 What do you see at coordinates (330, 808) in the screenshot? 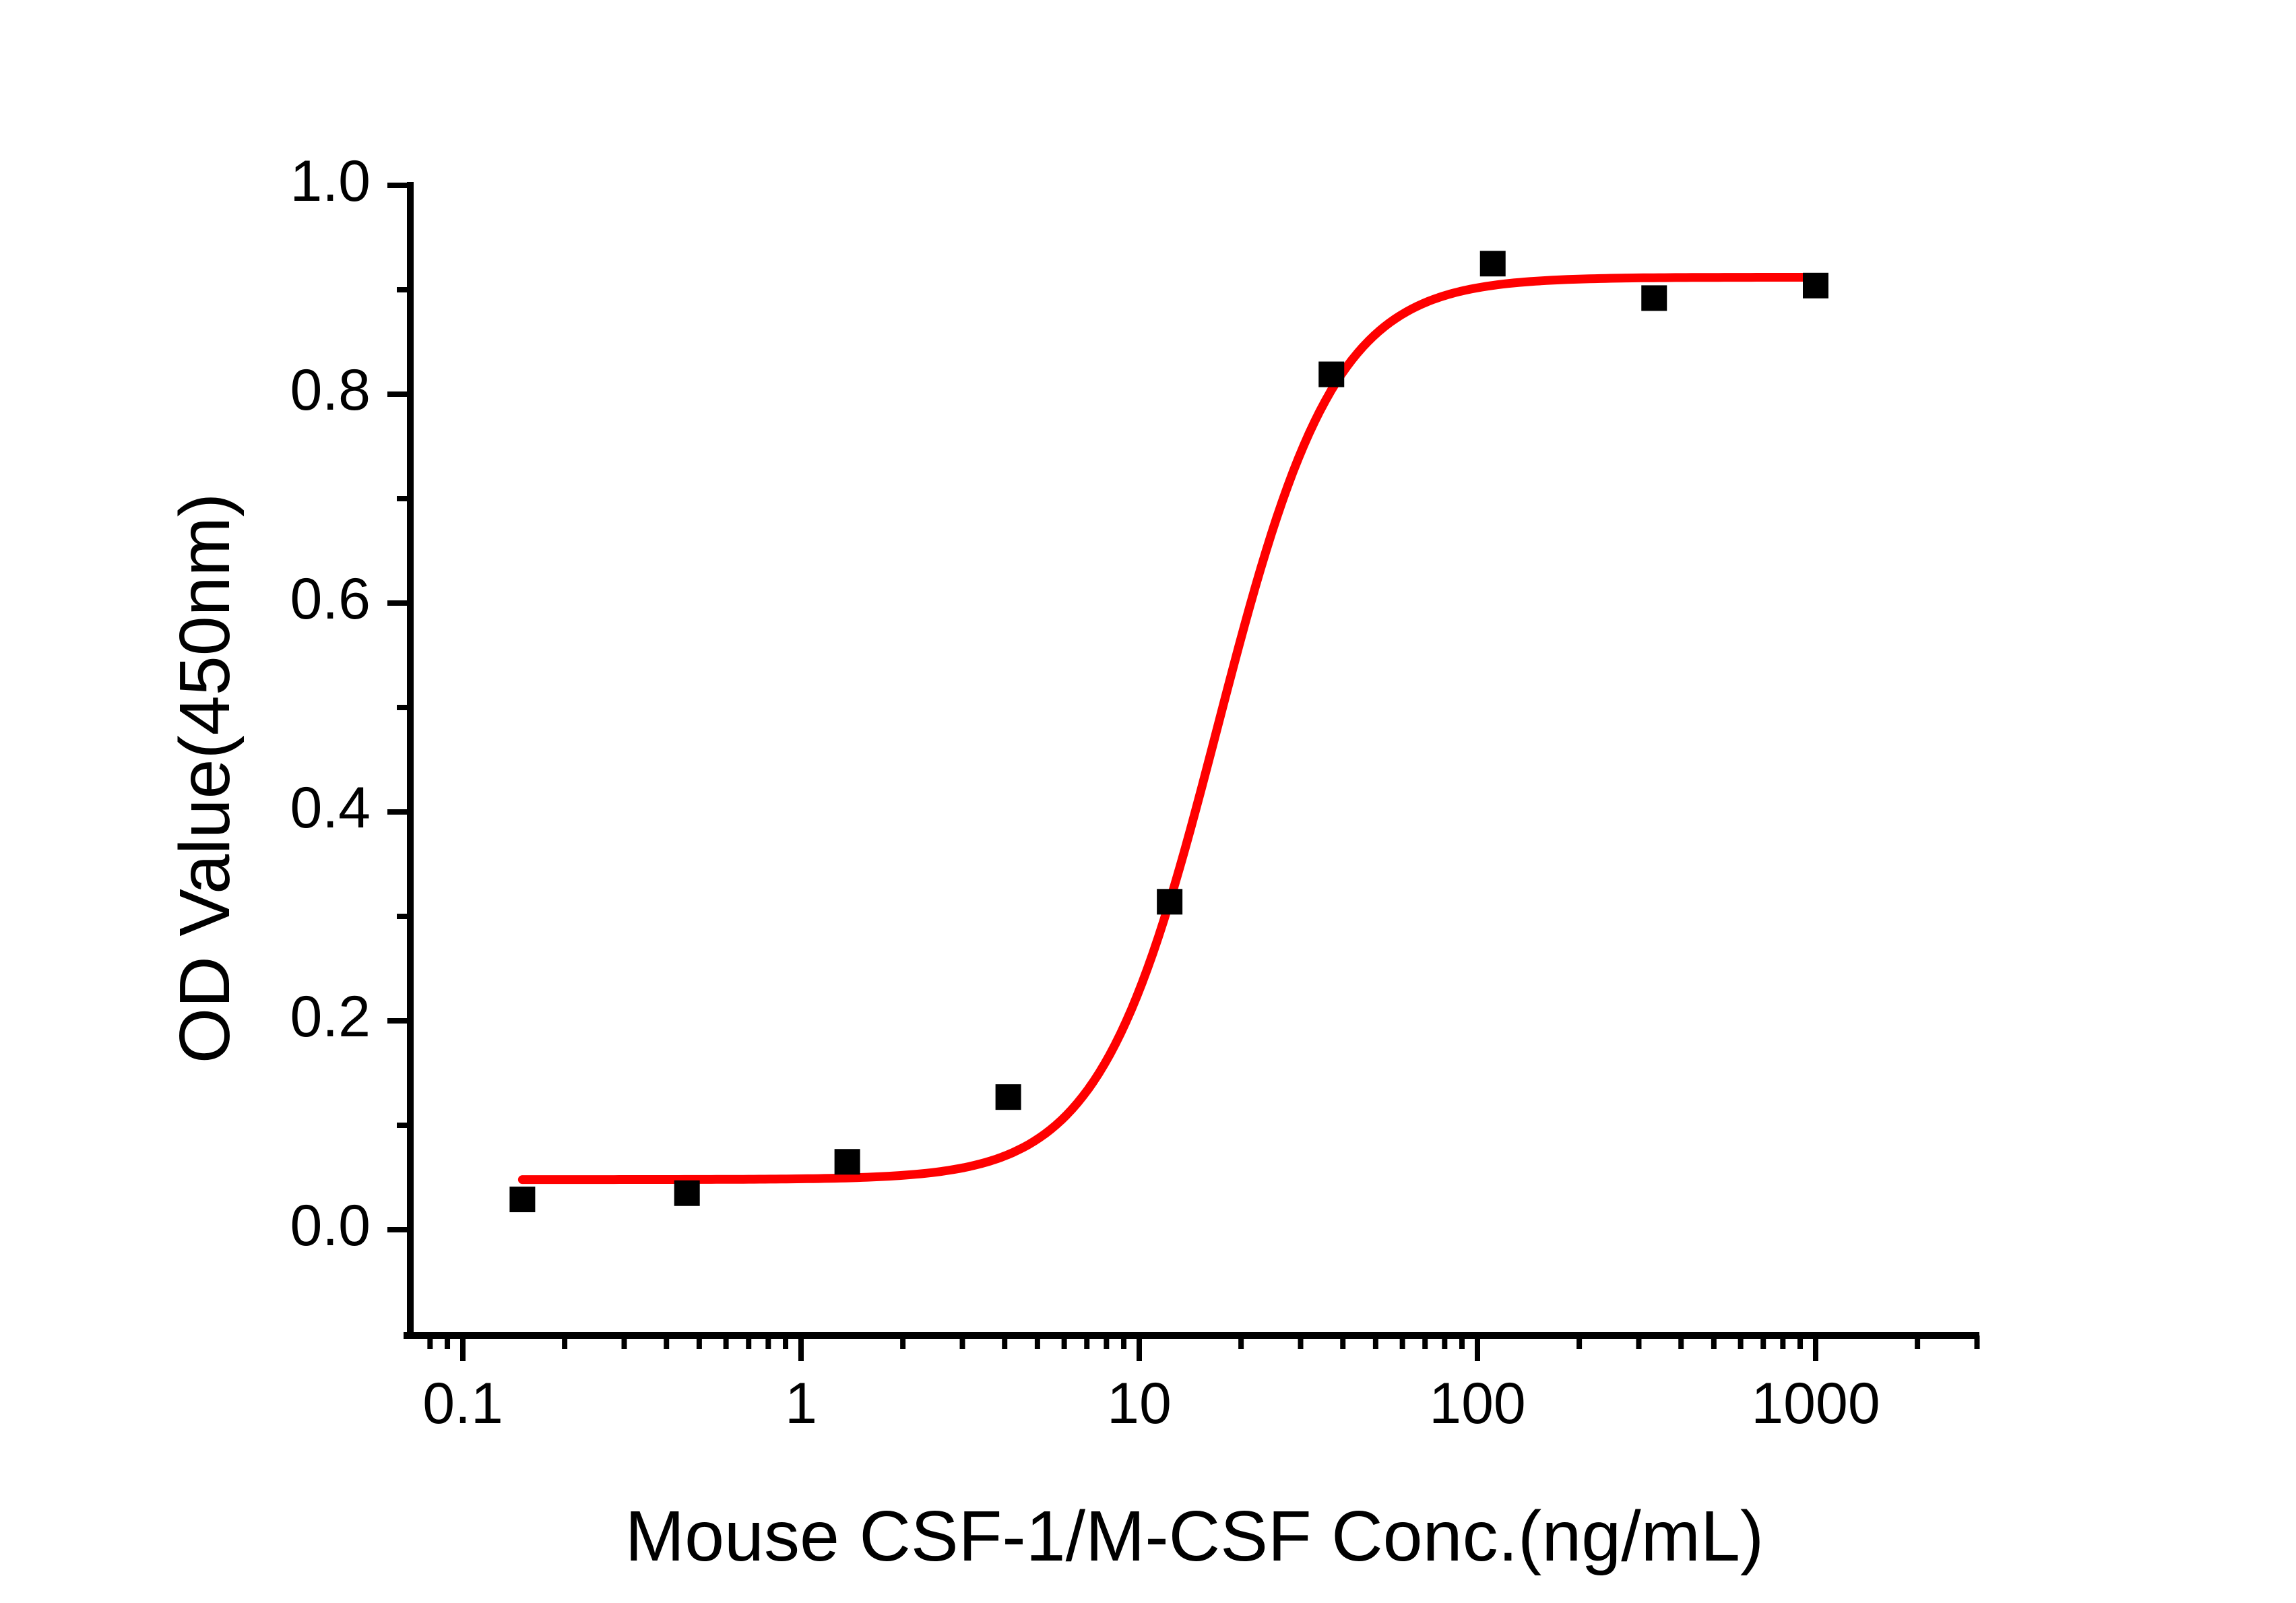
I see `y-tick-label: 0.4` at bounding box center [330, 808].